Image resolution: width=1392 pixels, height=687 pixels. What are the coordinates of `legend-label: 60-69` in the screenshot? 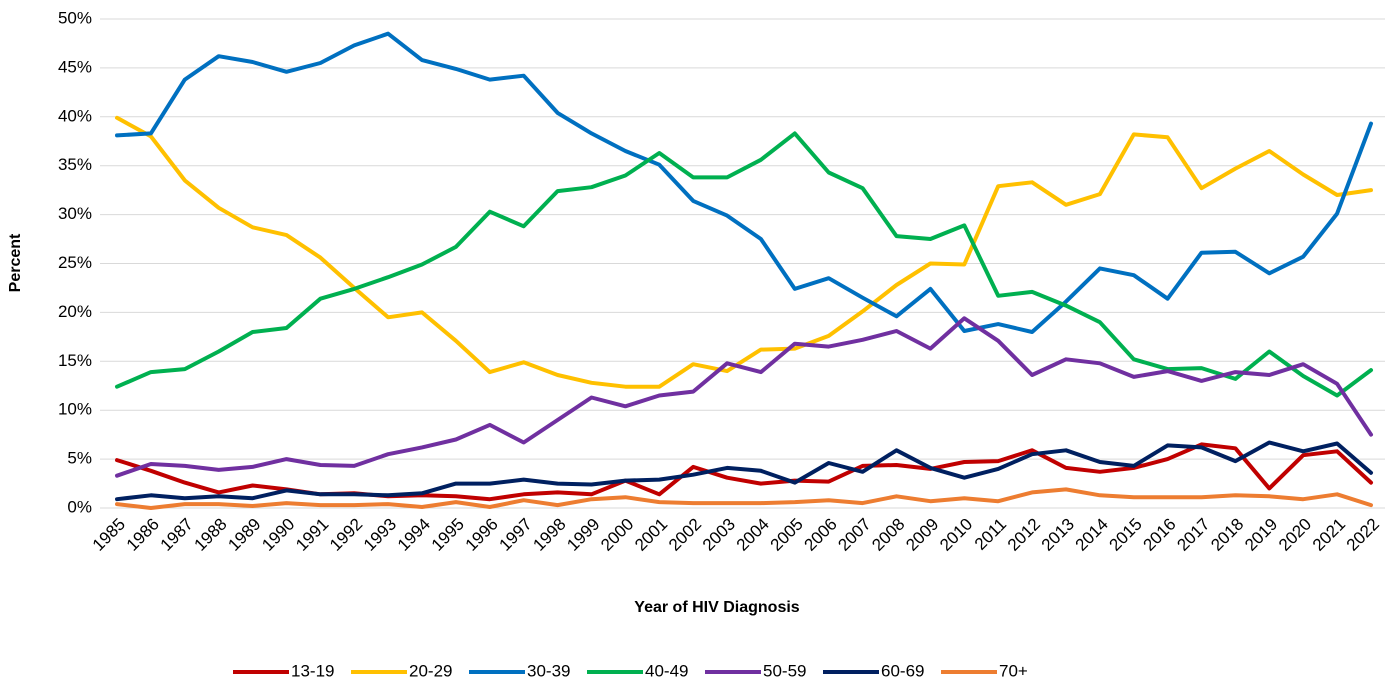 It's located at (902, 670).